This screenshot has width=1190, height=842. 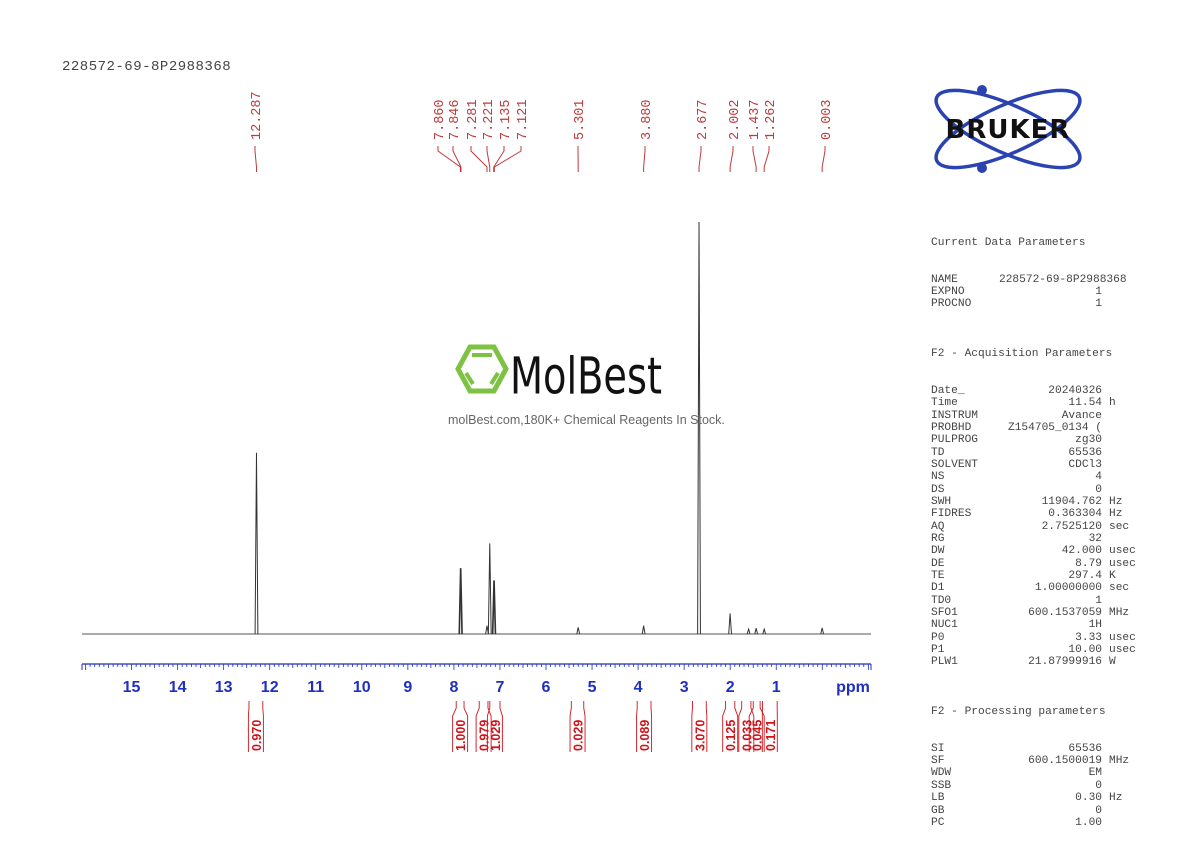 What do you see at coordinates (938, 588) in the screenshot?
I see `param-key: D1` at bounding box center [938, 588].